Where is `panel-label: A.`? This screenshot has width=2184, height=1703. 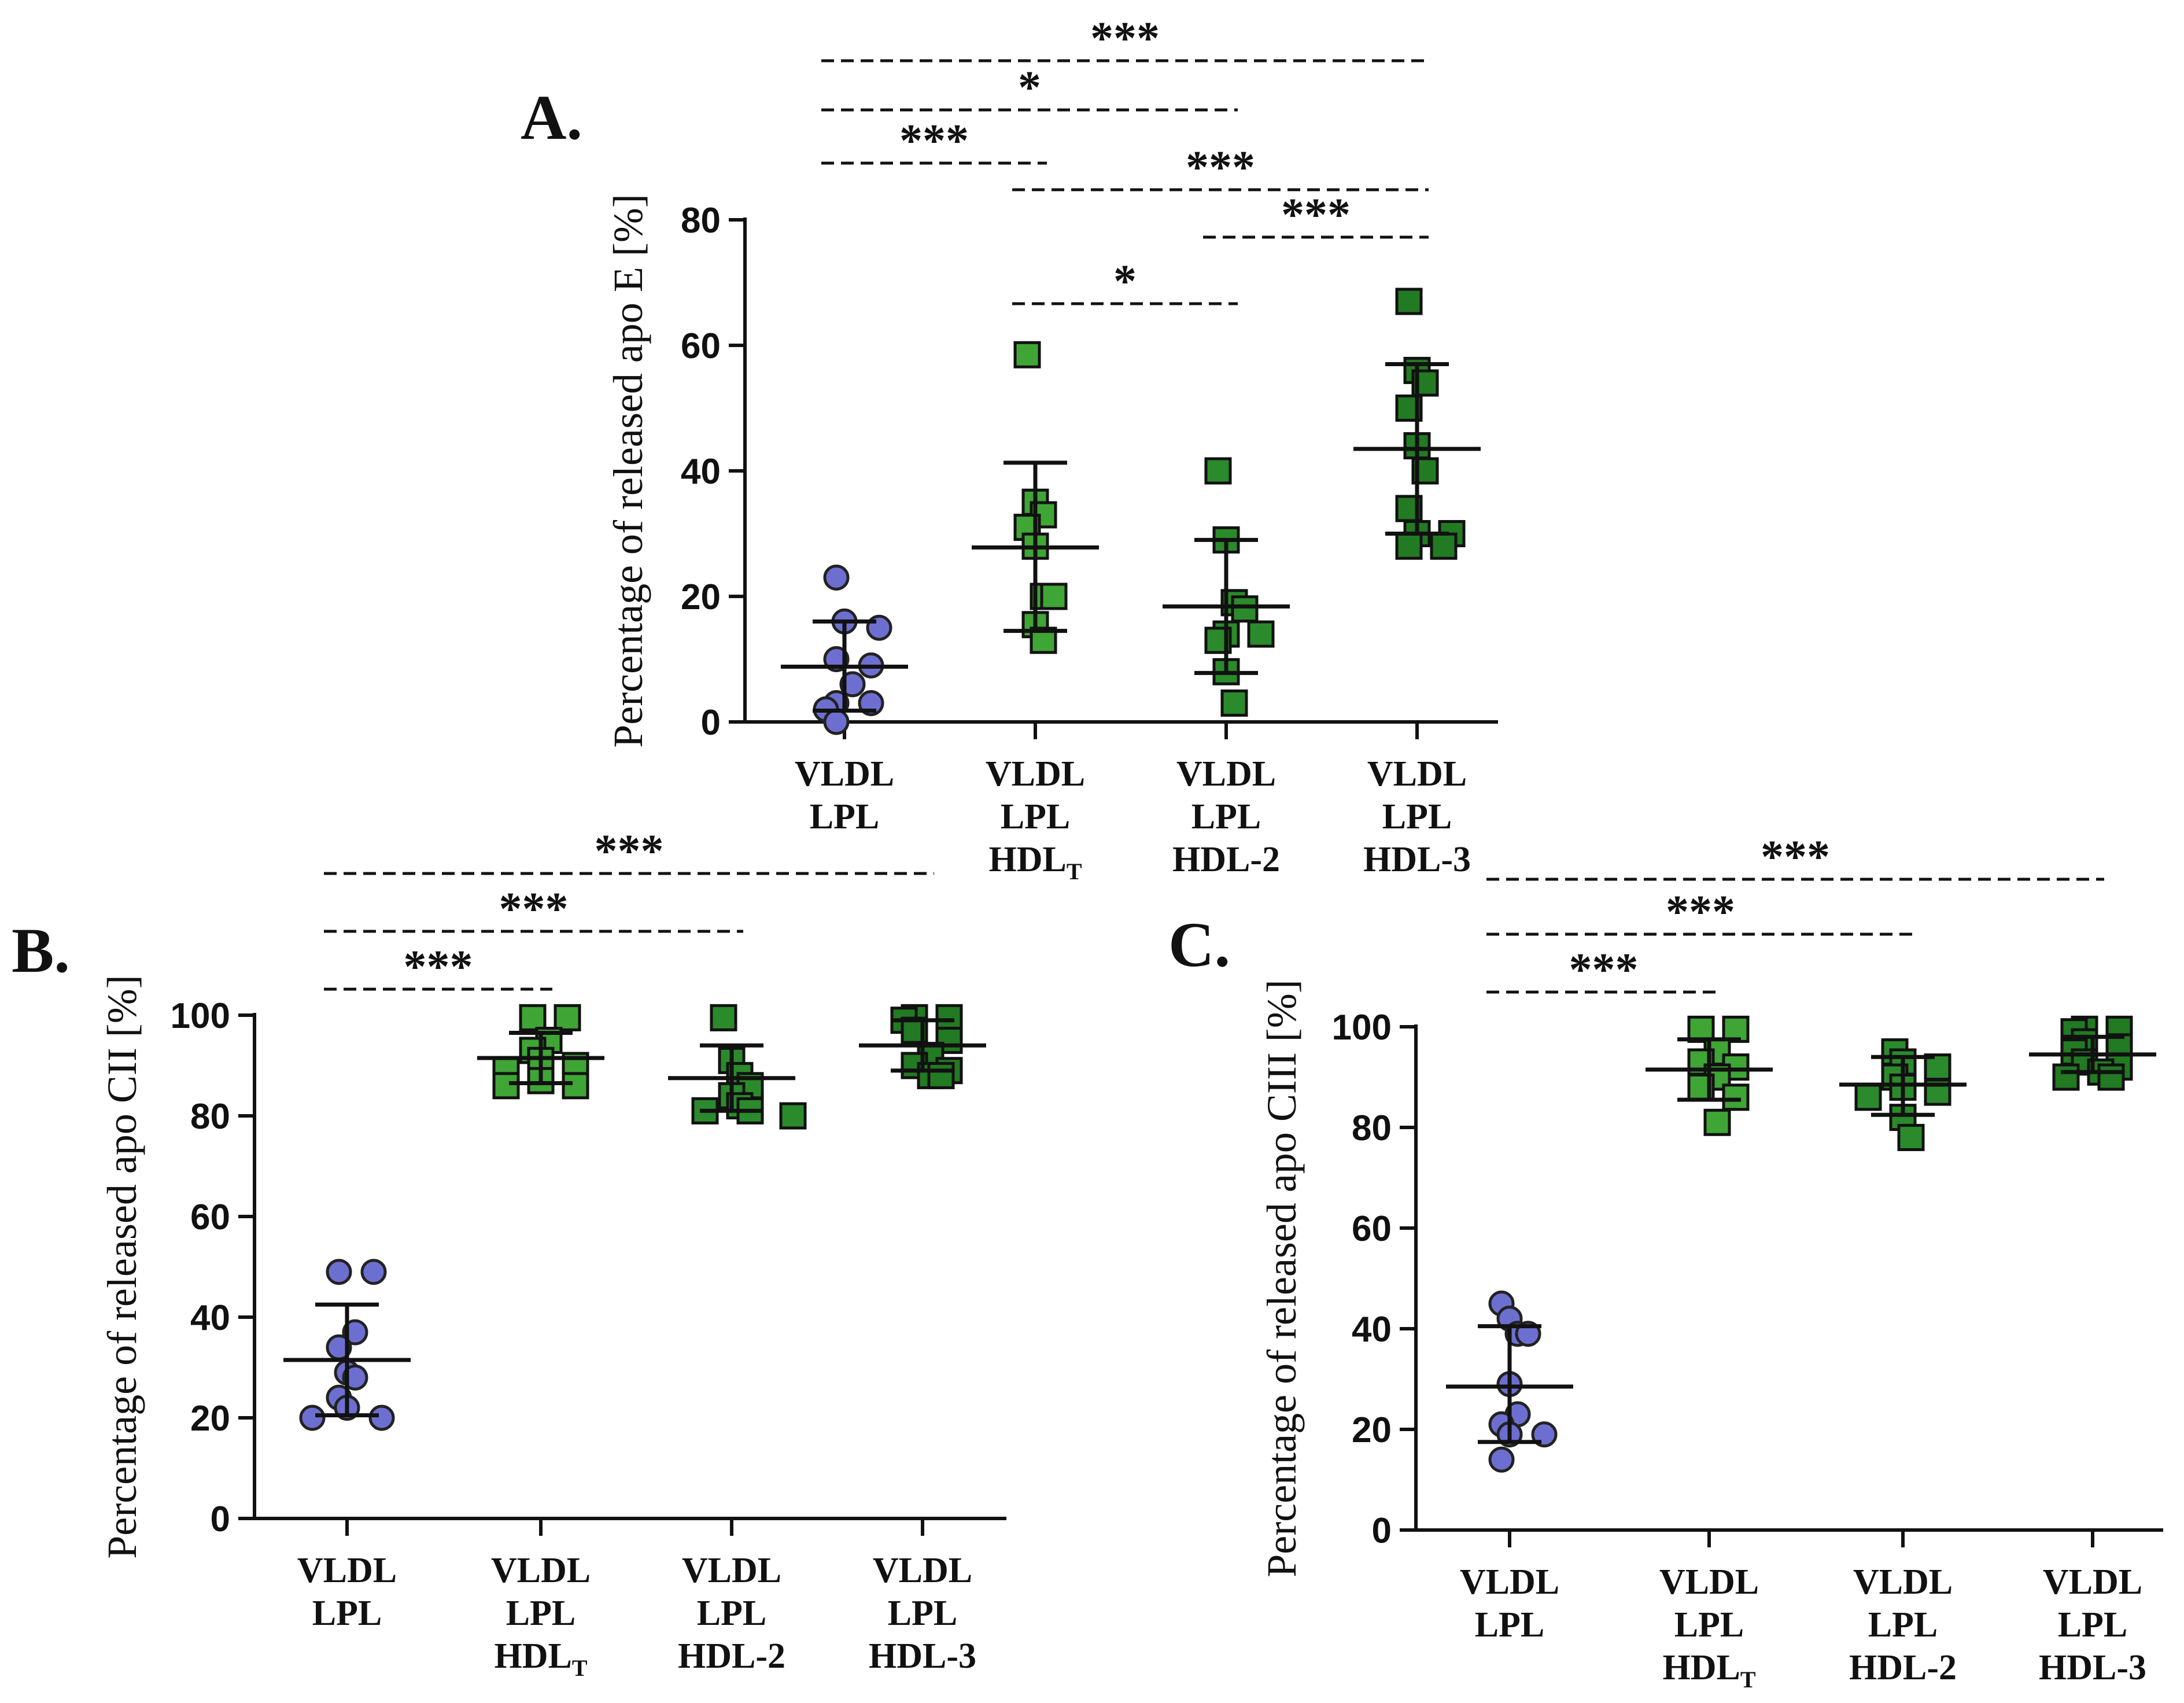
panel-label: A. is located at coordinates (552, 117).